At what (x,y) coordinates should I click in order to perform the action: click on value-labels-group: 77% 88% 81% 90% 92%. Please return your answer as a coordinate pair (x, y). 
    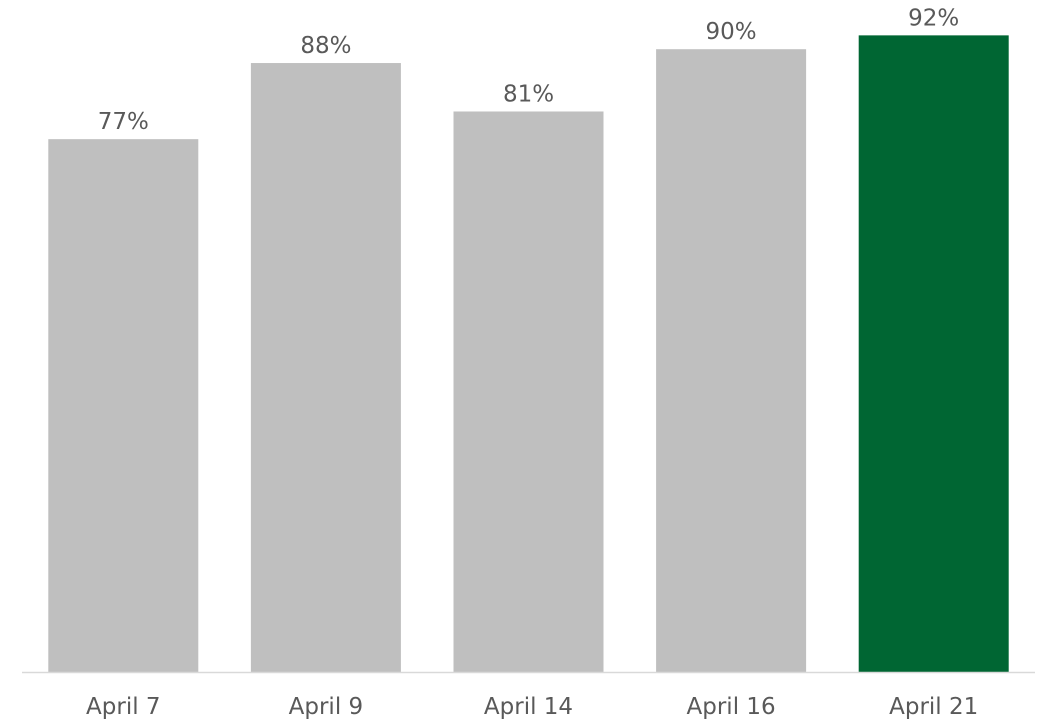
    Looking at the image, I should click on (529, 70).